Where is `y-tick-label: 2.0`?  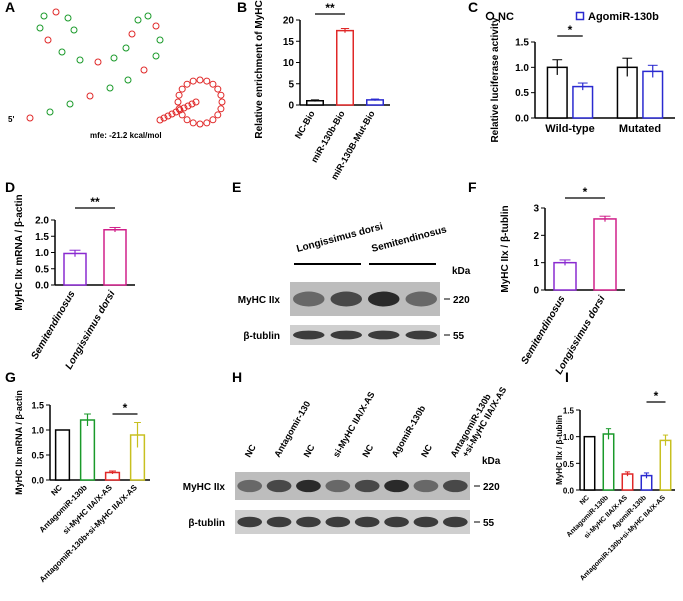 y-tick-label: 2.0 is located at coordinates (42, 221).